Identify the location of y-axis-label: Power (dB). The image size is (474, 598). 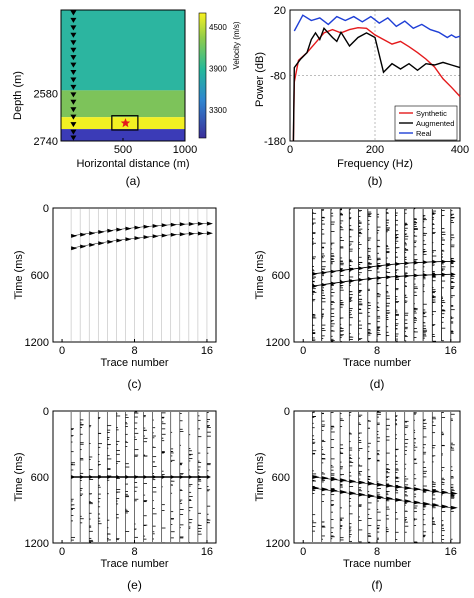
(260, 79).